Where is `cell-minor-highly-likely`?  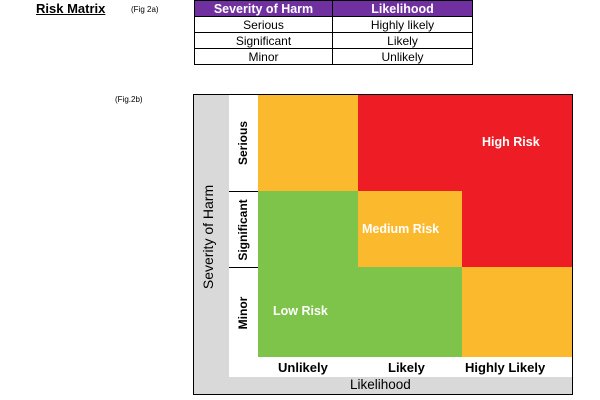 cell-minor-highly-likely is located at coordinates (517, 312).